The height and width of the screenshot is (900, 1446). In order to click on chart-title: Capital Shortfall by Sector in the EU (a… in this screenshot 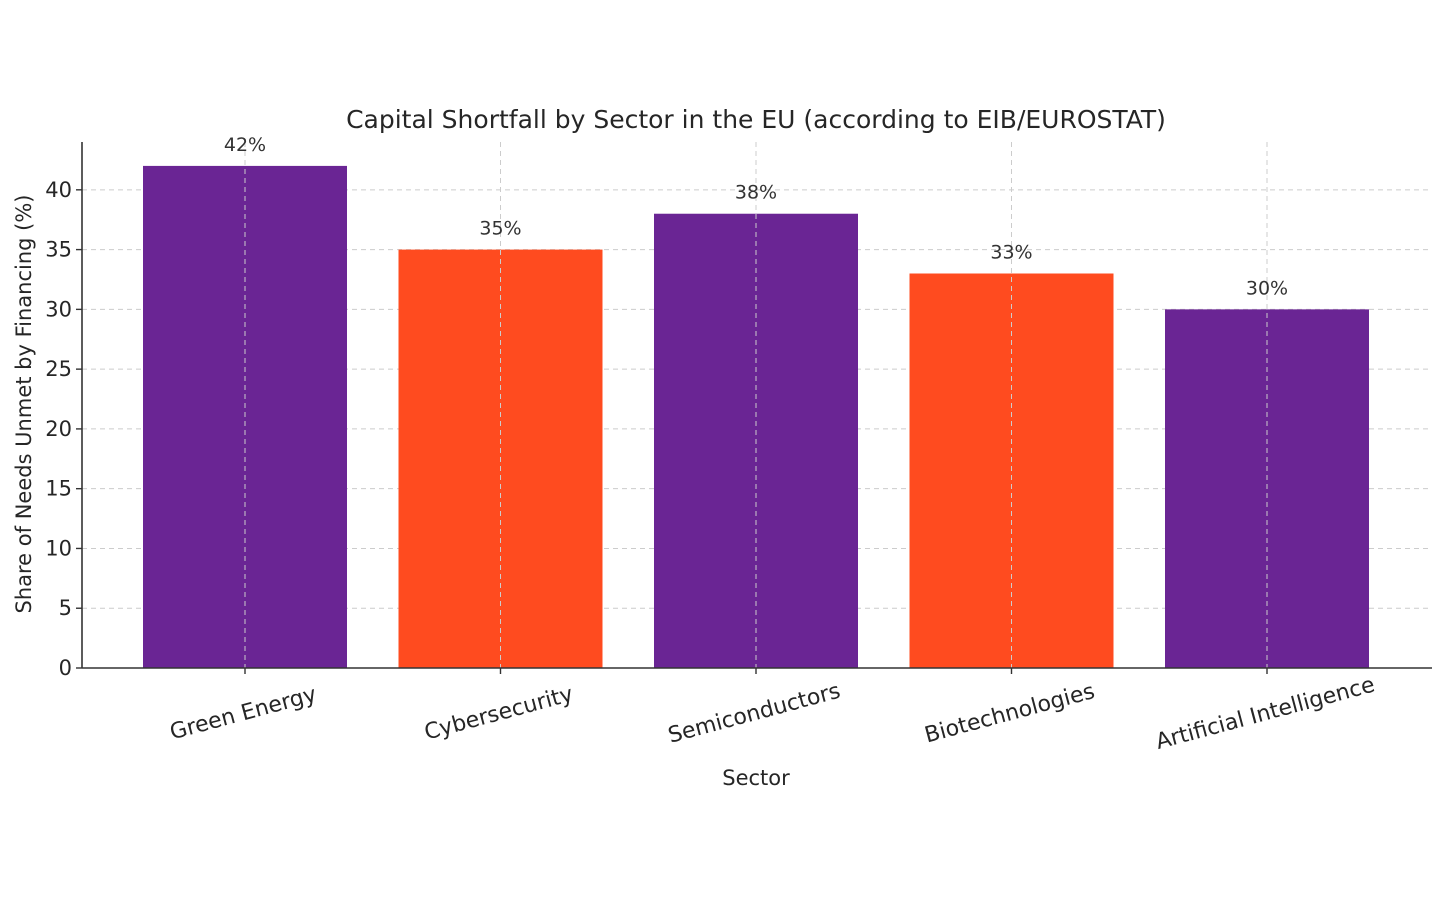, I will do `click(756, 119)`.